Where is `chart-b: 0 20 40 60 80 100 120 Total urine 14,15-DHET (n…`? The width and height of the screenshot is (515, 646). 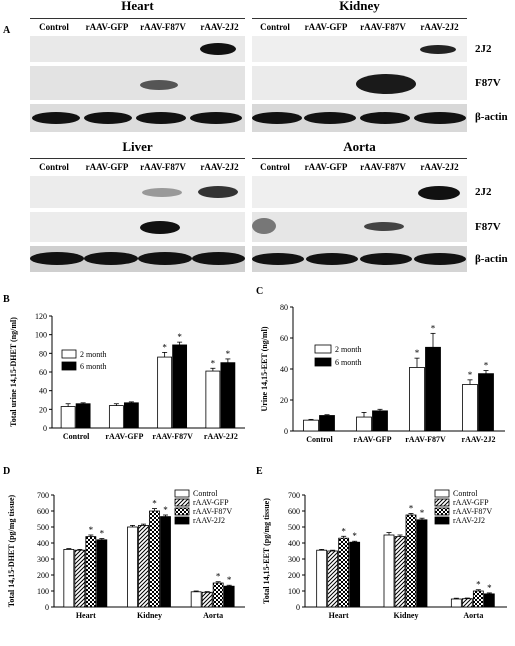 chart-b: 0 20 40 60 80 100 120 Total urine 14,15-DHET (n… is located at coordinates (127, 376).